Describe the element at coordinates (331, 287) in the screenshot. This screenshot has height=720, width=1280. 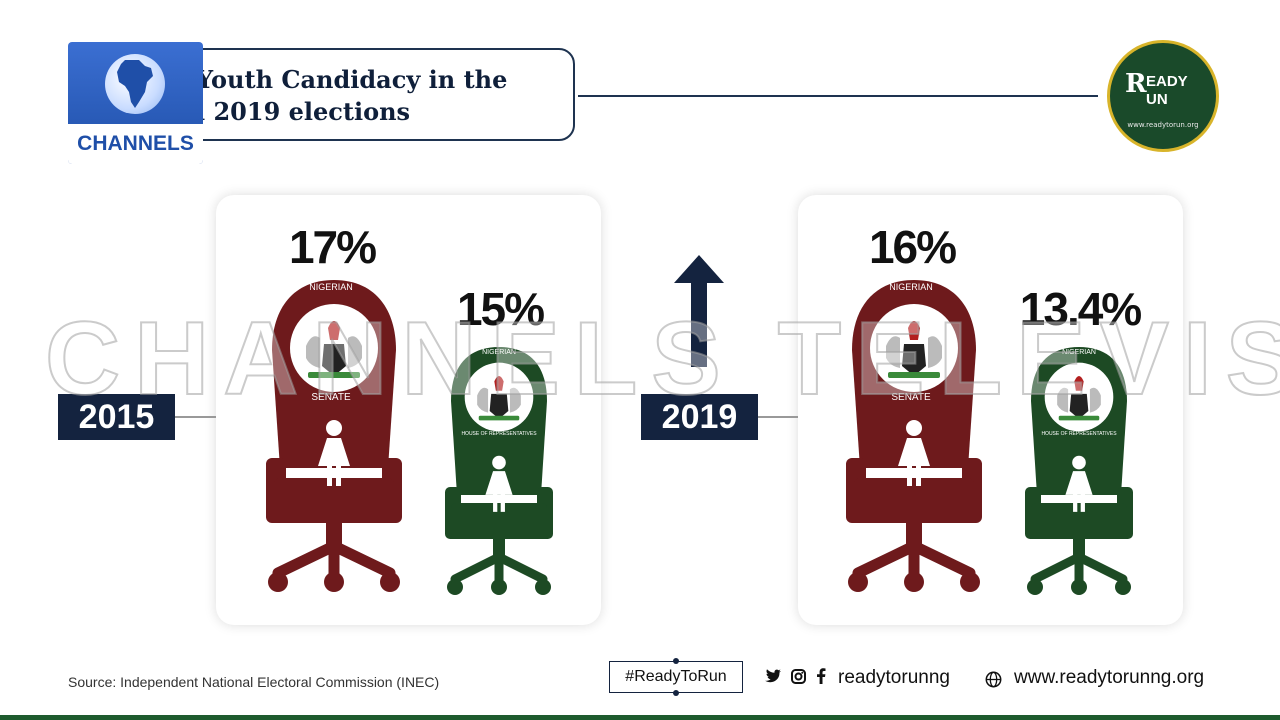
I see `senate-2015-label-top: NIGERIAN` at that location.